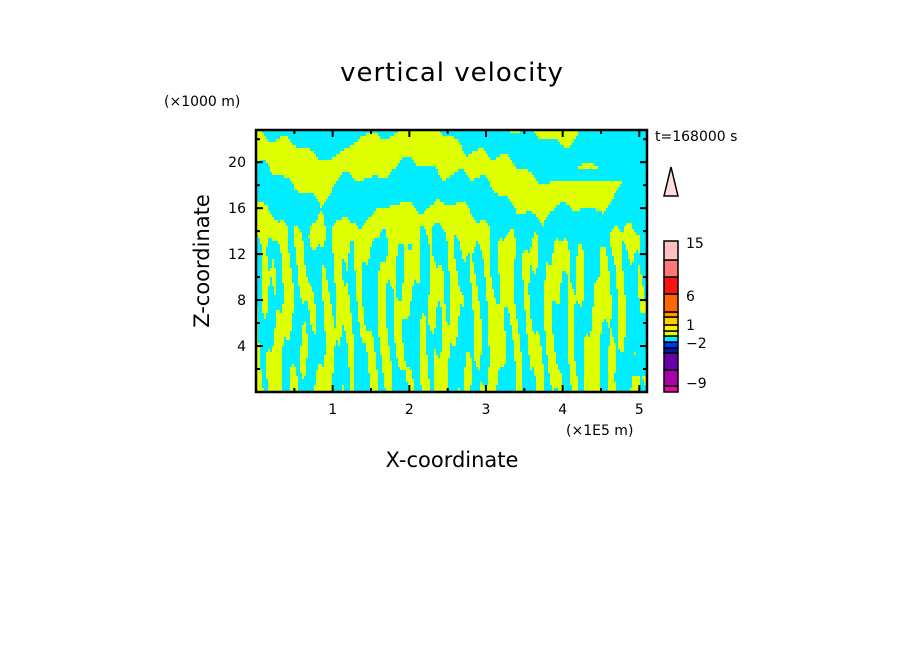 The height and width of the screenshot is (654, 904). What do you see at coordinates (696, 384) in the screenshot?
I see `colorbar-label: −9` at bounding box center [696, 384].